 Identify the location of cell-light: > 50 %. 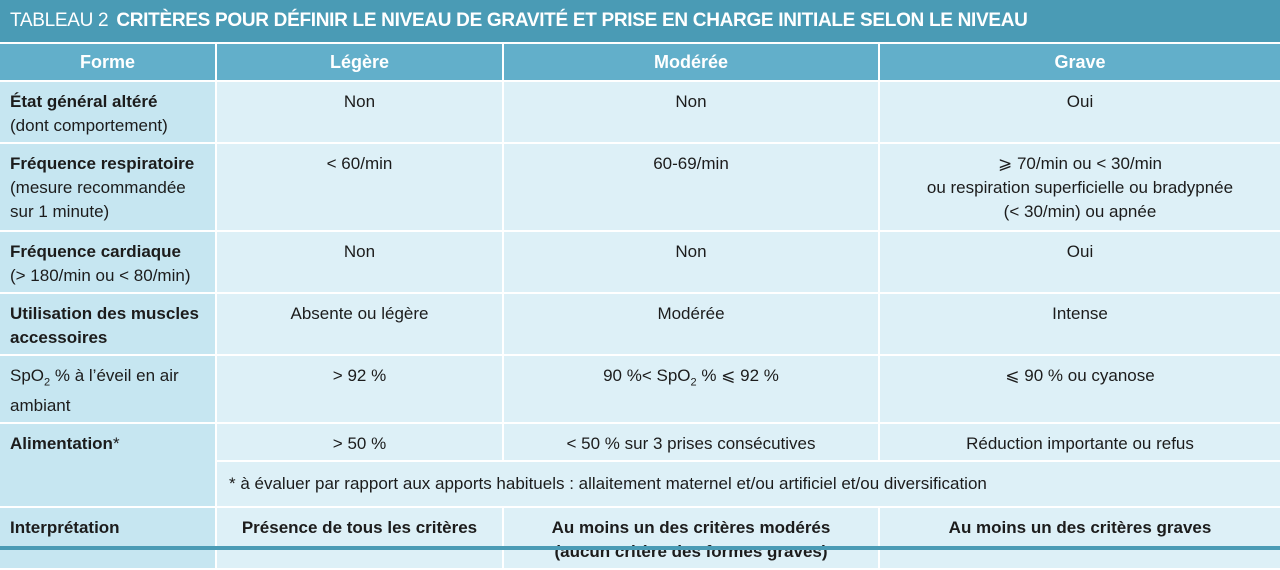
(360, 443).